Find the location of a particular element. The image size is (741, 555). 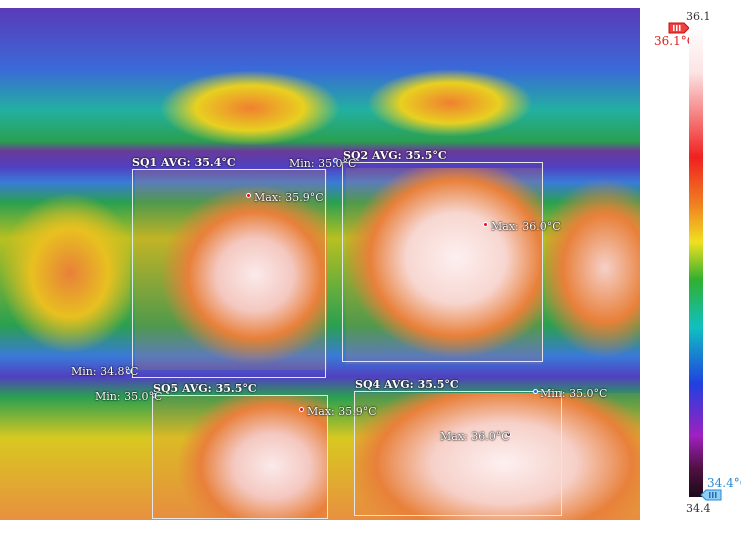

sq4-max-label: Max: 36.0°C is located at coordinates (475, 436).